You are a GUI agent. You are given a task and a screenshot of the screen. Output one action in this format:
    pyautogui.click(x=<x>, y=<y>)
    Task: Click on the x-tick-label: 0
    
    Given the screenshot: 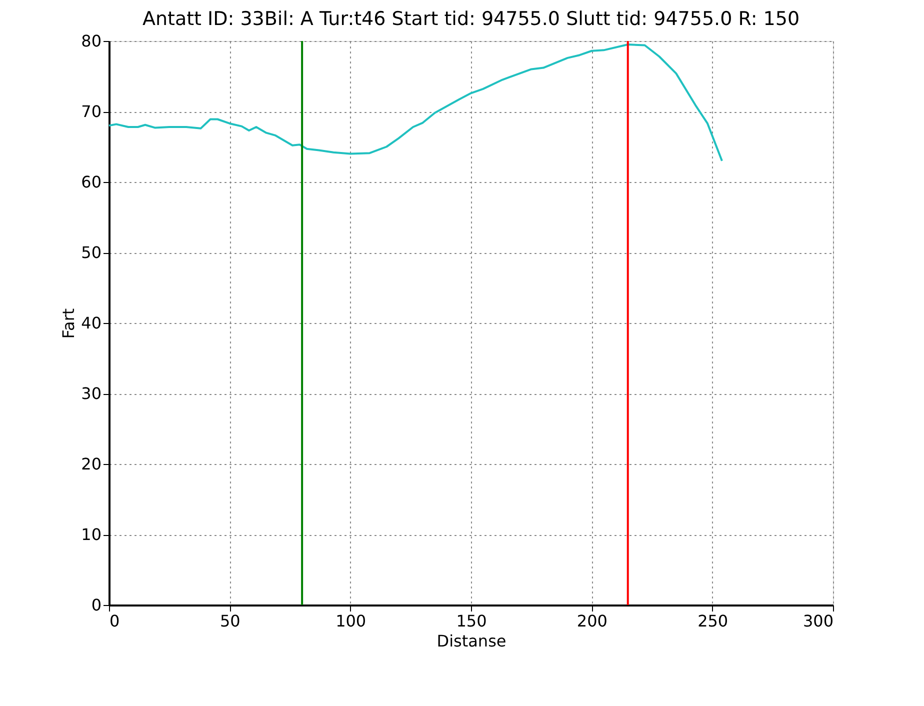 What is the action you would take?
    pyautogui.click(x=115, y=621)
    